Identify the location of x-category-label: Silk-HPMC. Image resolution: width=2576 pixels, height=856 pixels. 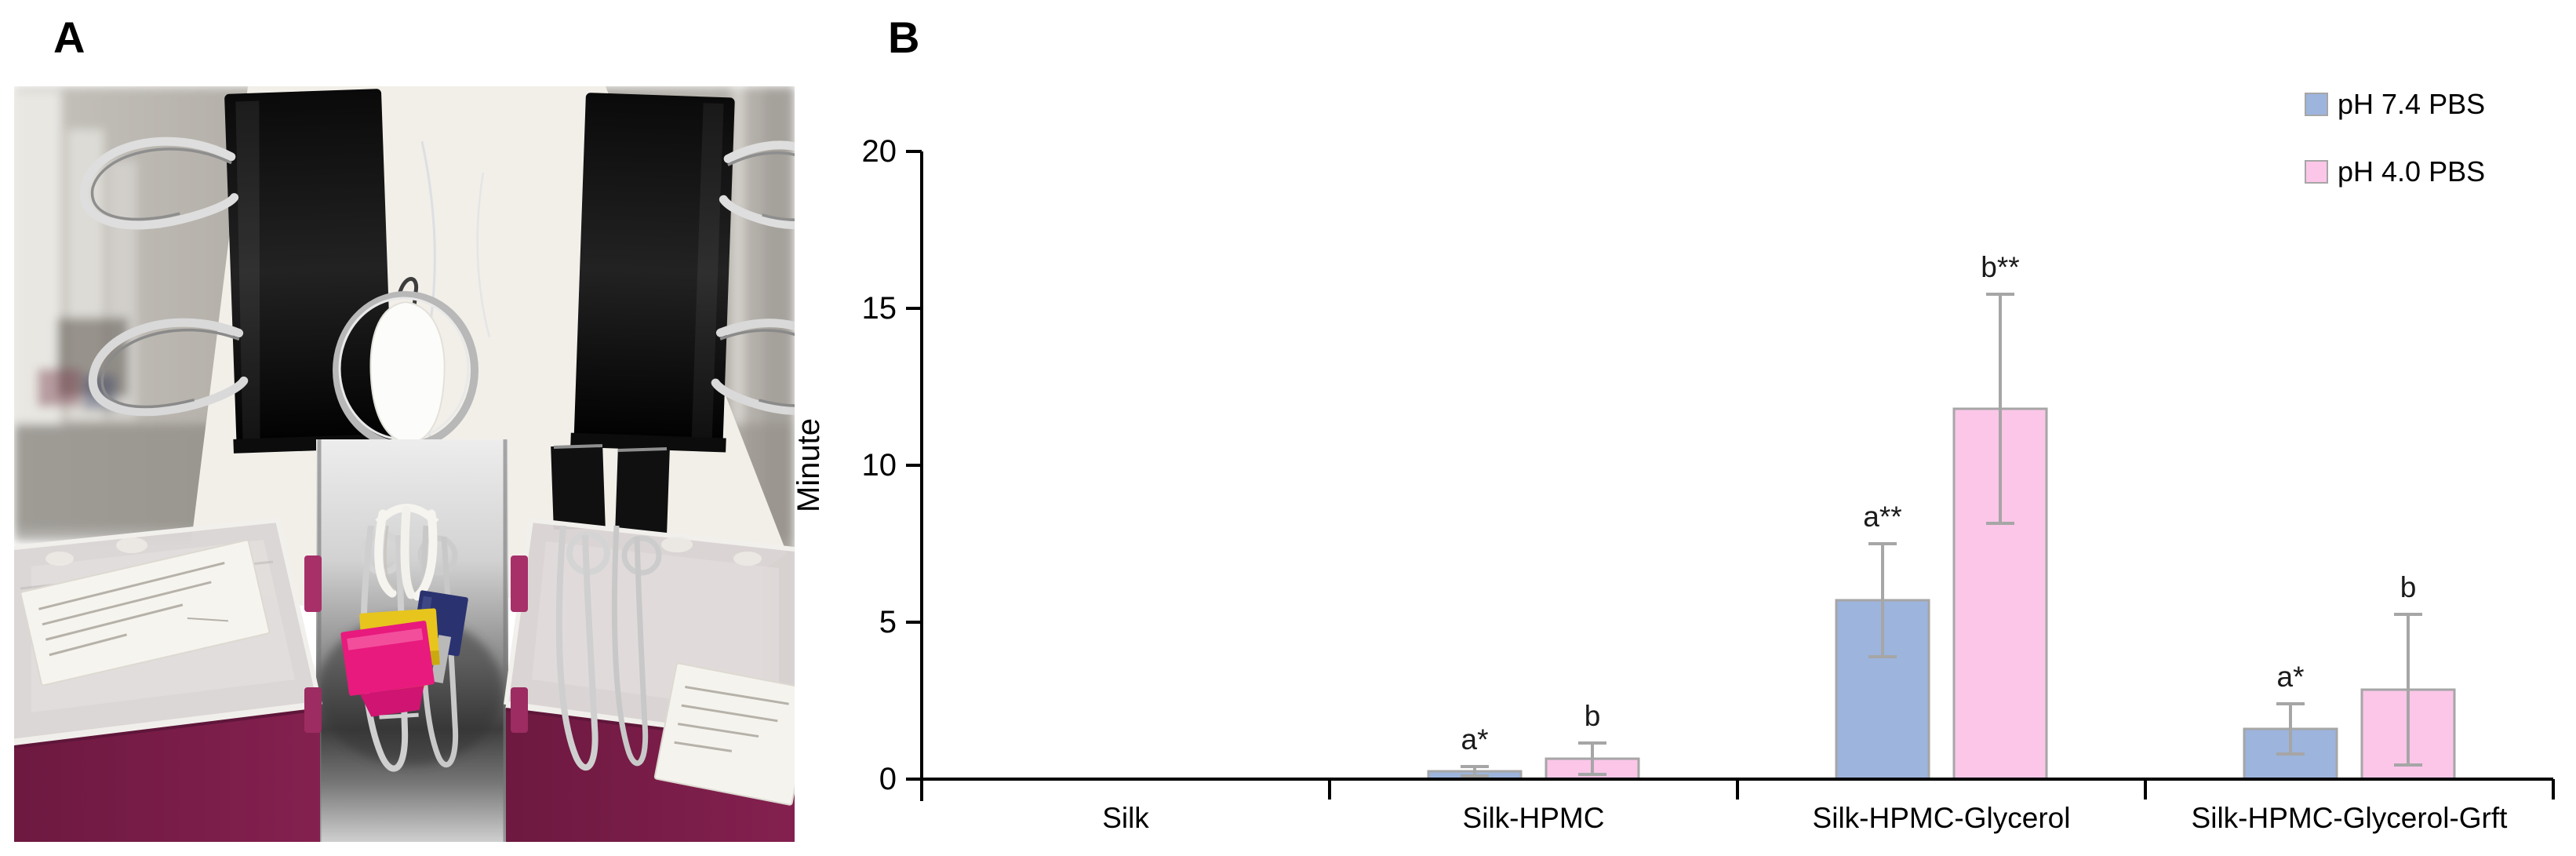
(1534, 818).